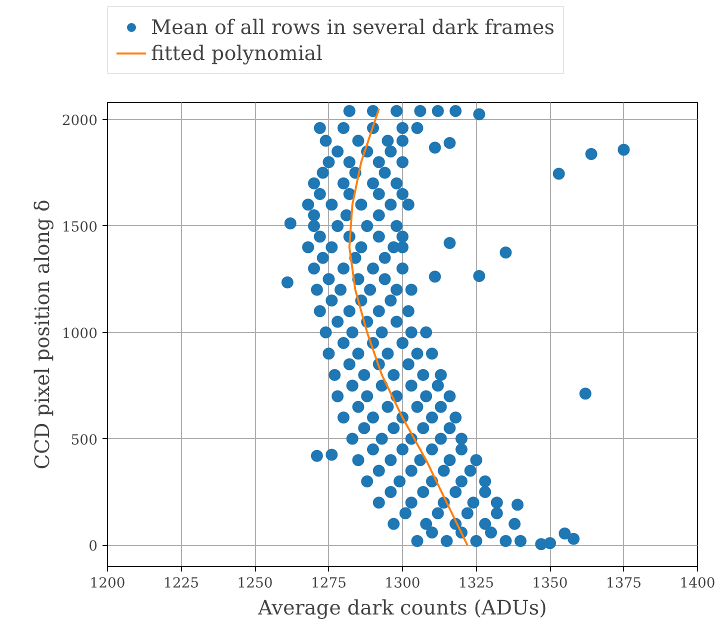  Describe the element at coordinates (476, 584) in the screenshot. I see `x-tick-label: 1325` at that location.